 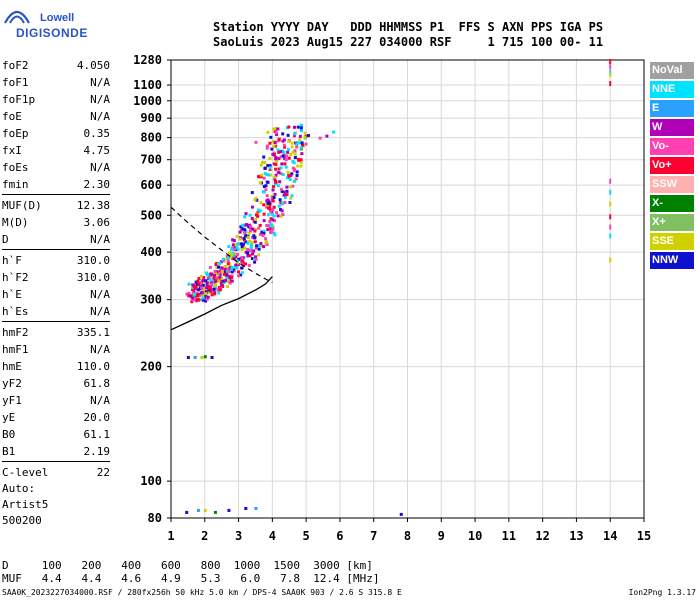 I want to click on parameter-name: C-level, so click(x=25, y=472).